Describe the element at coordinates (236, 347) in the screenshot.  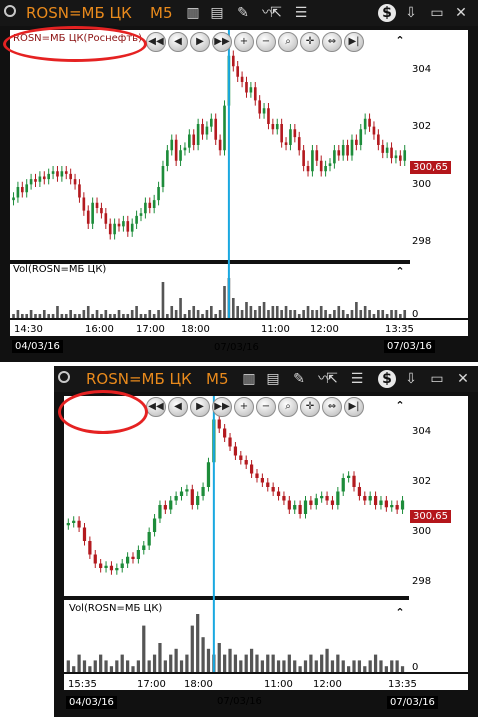
I see `date-mid: 07/03/16` at that location.